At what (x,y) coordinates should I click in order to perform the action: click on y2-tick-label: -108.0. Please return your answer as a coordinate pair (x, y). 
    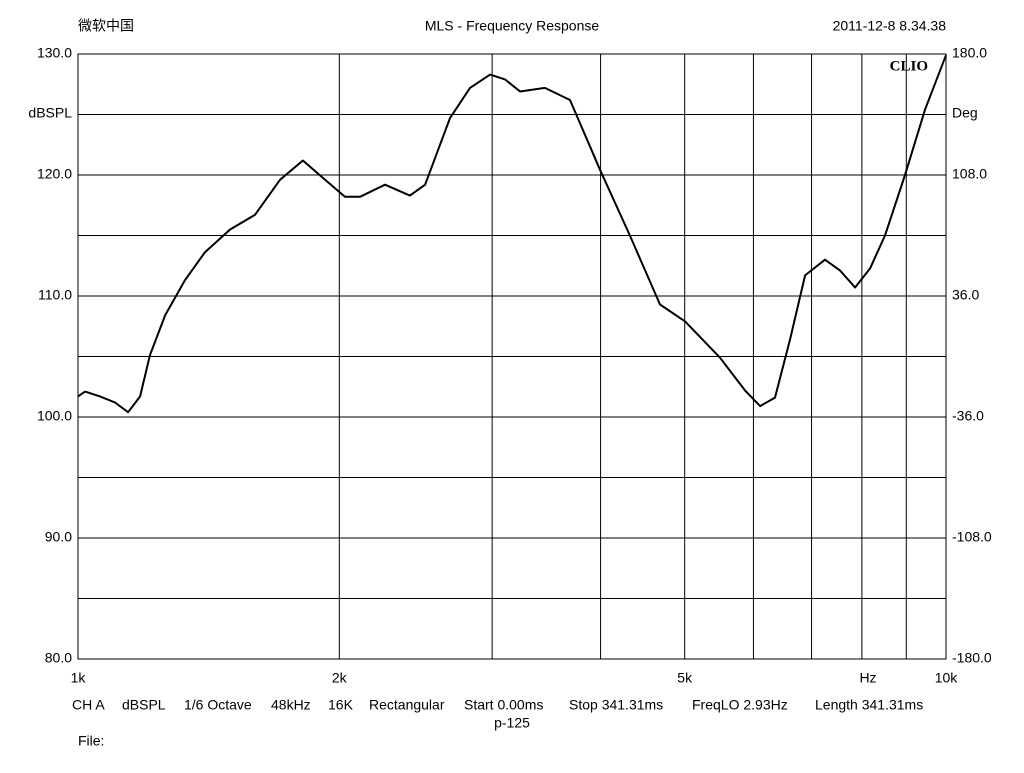
    Looking at the image, I should click on (972, 537).